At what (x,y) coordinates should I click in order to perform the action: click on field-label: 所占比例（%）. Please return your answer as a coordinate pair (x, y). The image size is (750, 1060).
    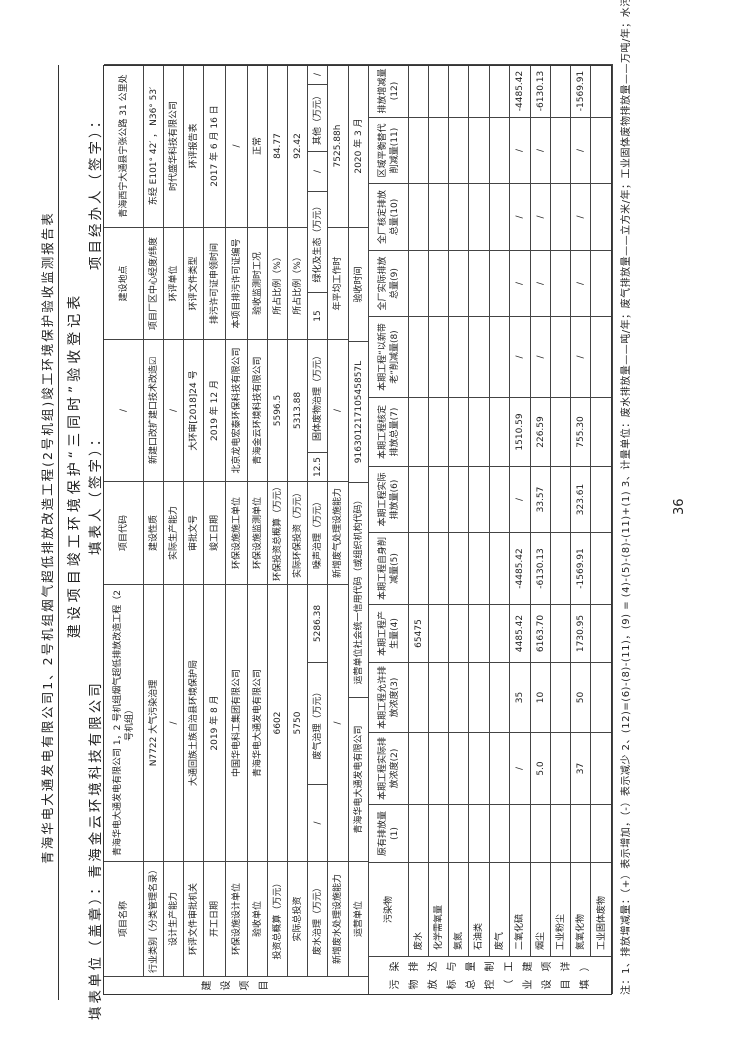
    Looking at the image, I should click on (278, 283).